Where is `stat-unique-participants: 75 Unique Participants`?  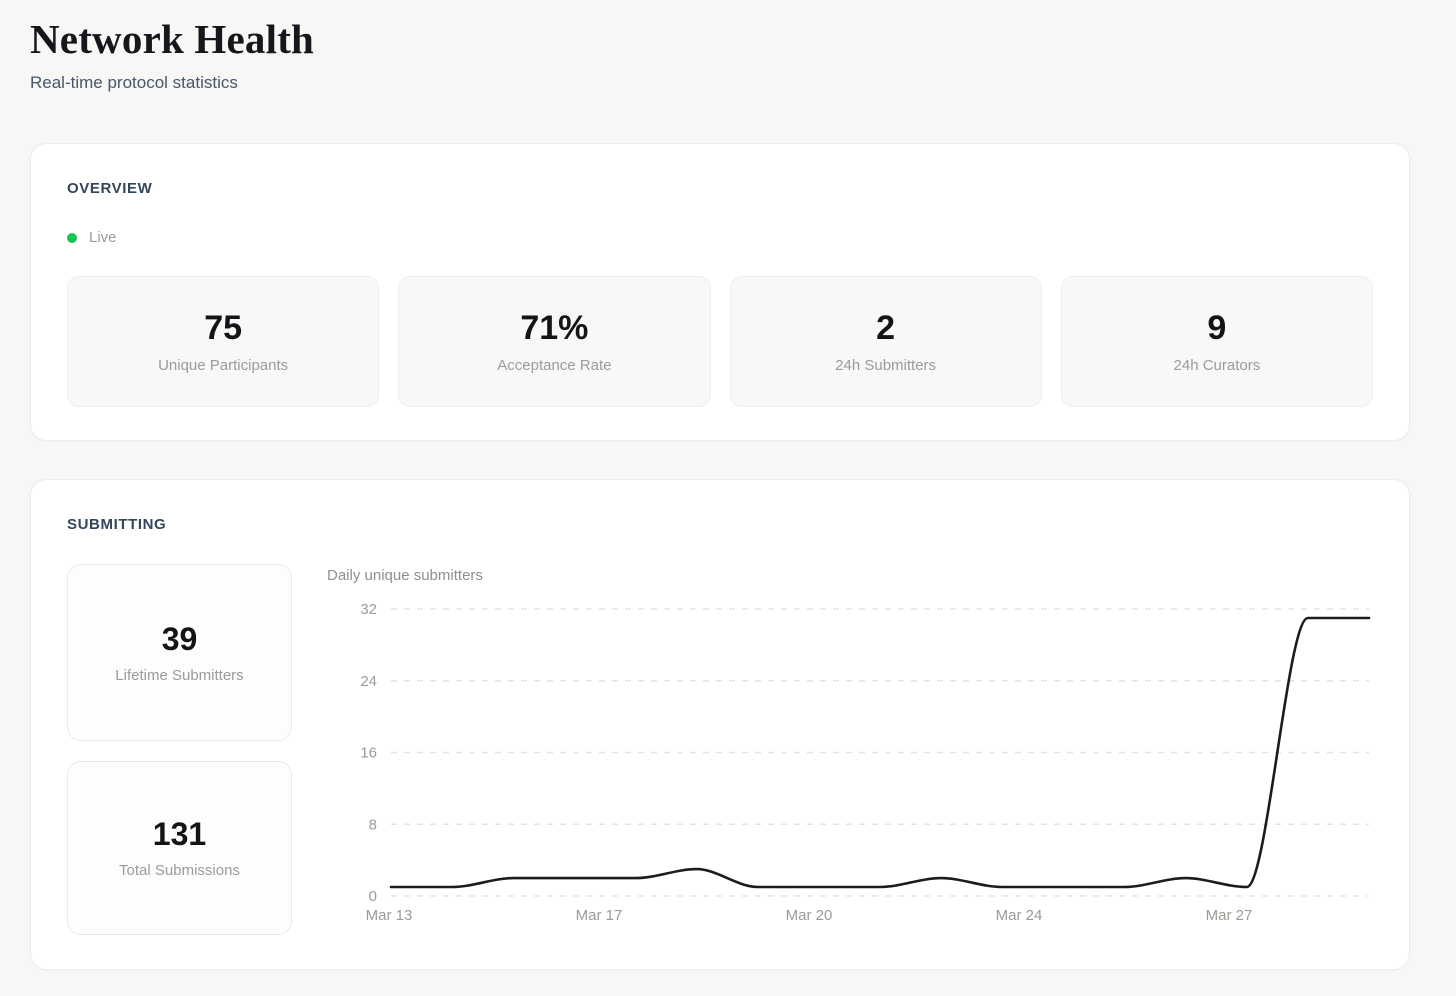 stat-unique-participants: 75 Unique Participants is located at coordinates (223, 341).